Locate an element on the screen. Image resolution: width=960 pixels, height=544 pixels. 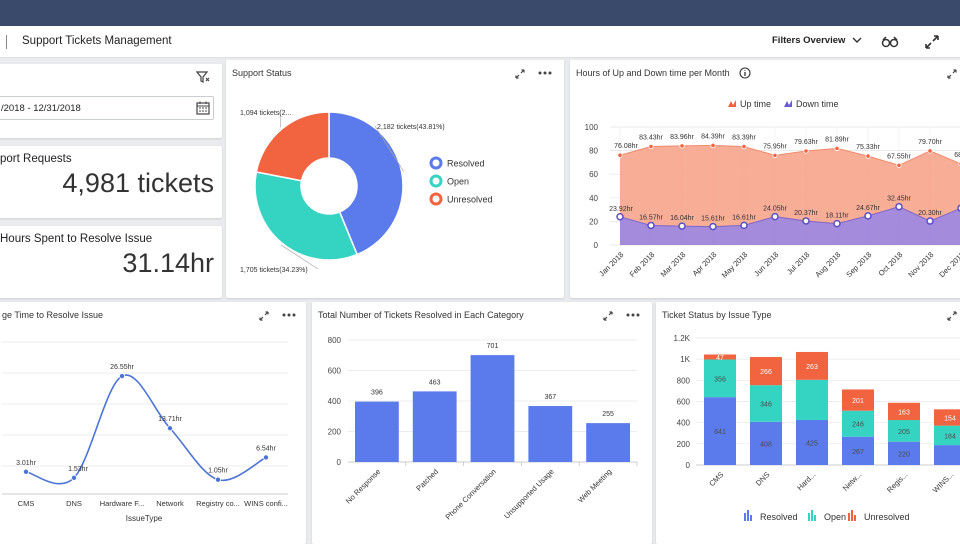
filters-overview-label: Filters Overview is located at coordinates (809, 40).